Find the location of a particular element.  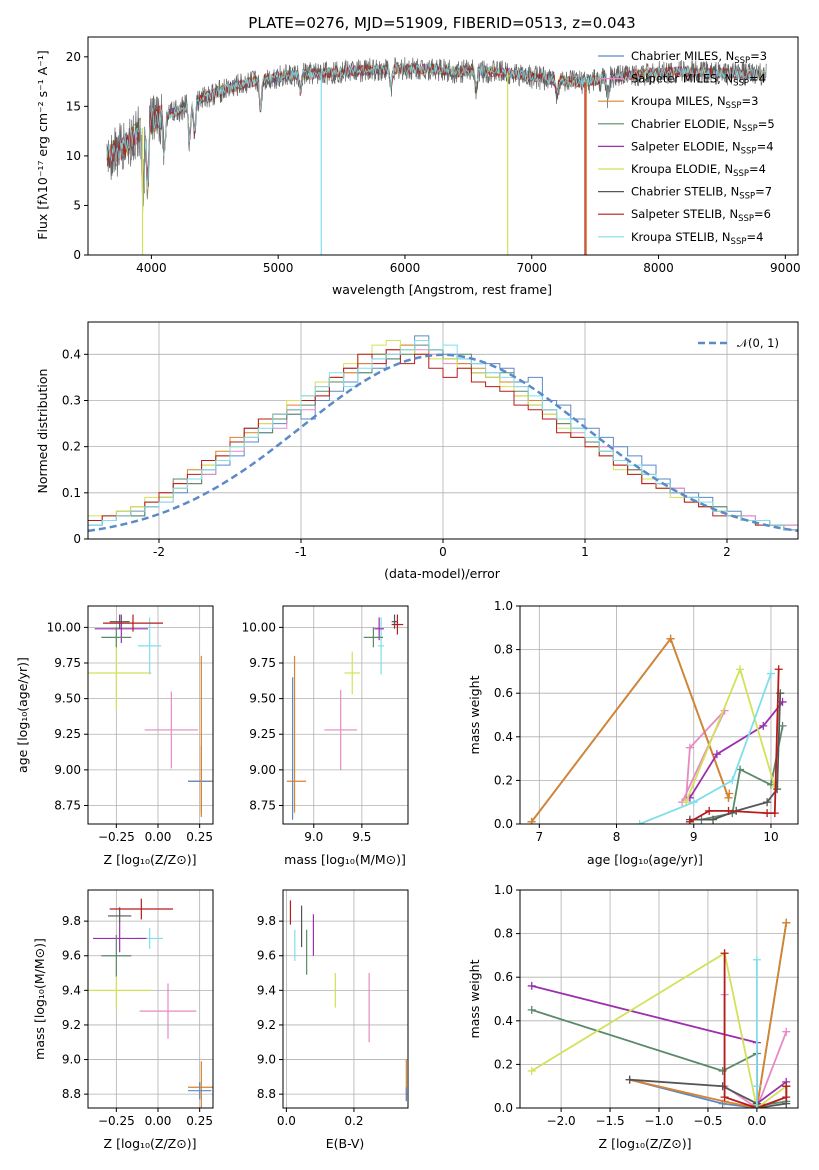

x-tick-label: 7 is located at coordinates (539, 837).